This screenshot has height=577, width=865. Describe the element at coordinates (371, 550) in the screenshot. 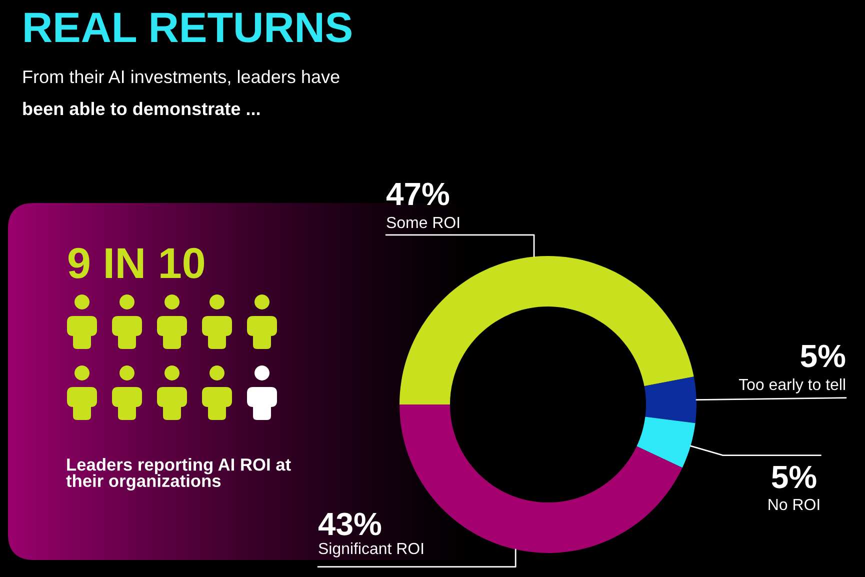

I see `slice-label: Significant ROI` at that location.